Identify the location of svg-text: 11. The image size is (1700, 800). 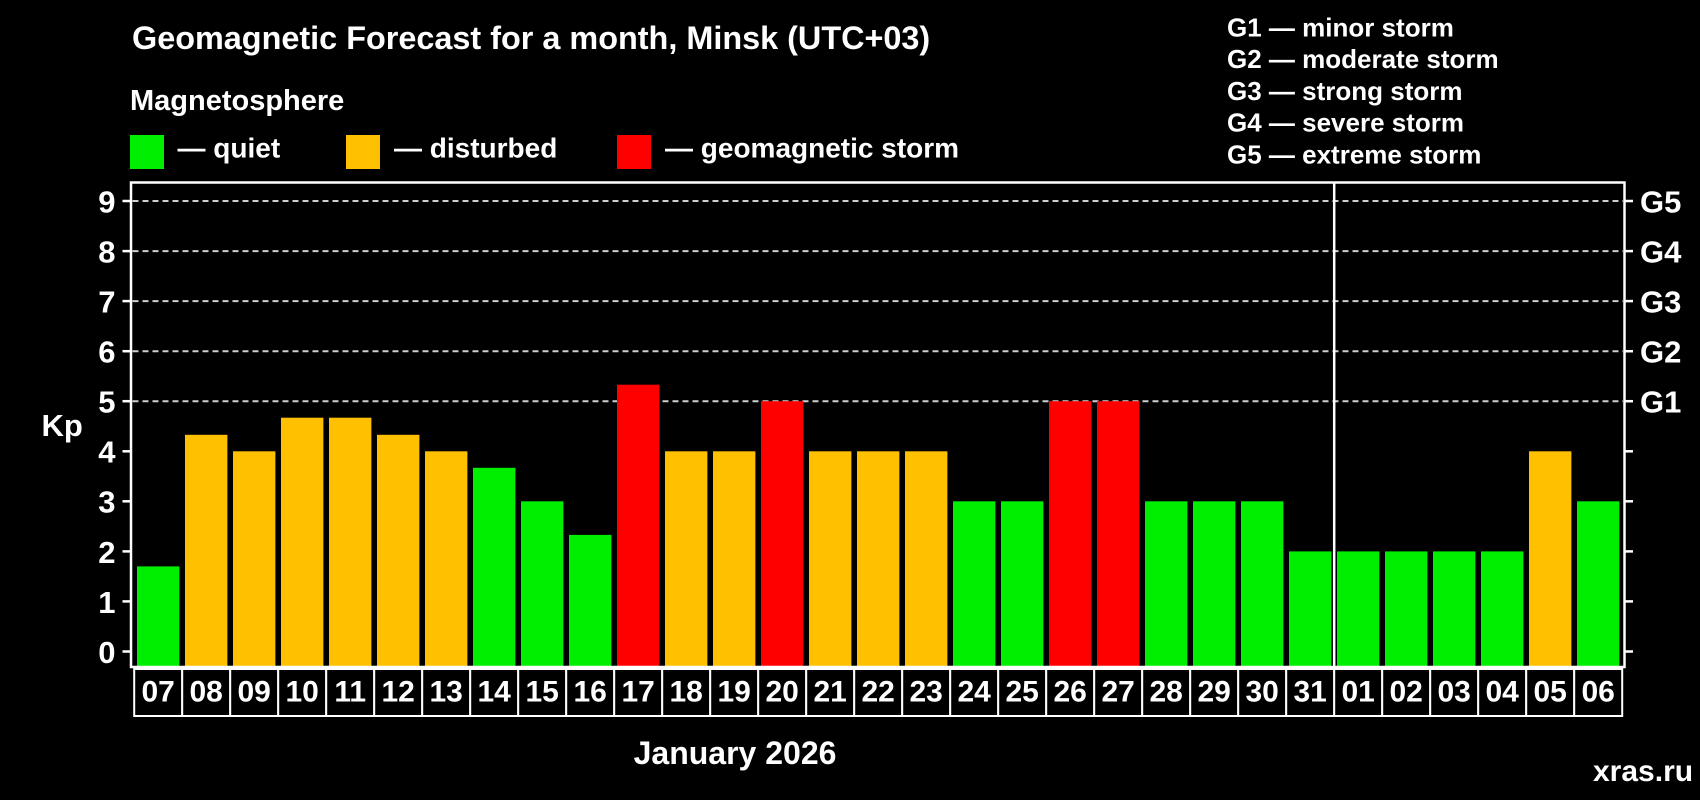
(350, 692).